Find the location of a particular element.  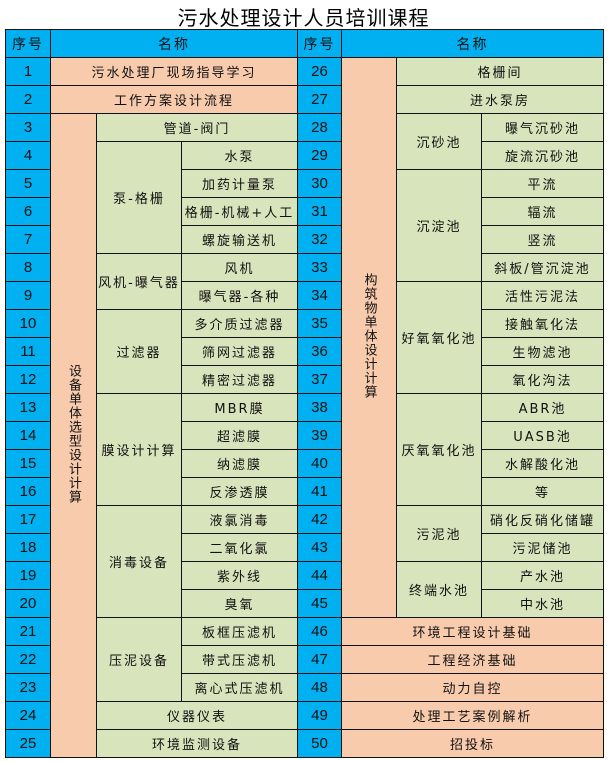

table-row: 18 二氧化氯 43 污泥储池 is located at coordinates (304, 547).